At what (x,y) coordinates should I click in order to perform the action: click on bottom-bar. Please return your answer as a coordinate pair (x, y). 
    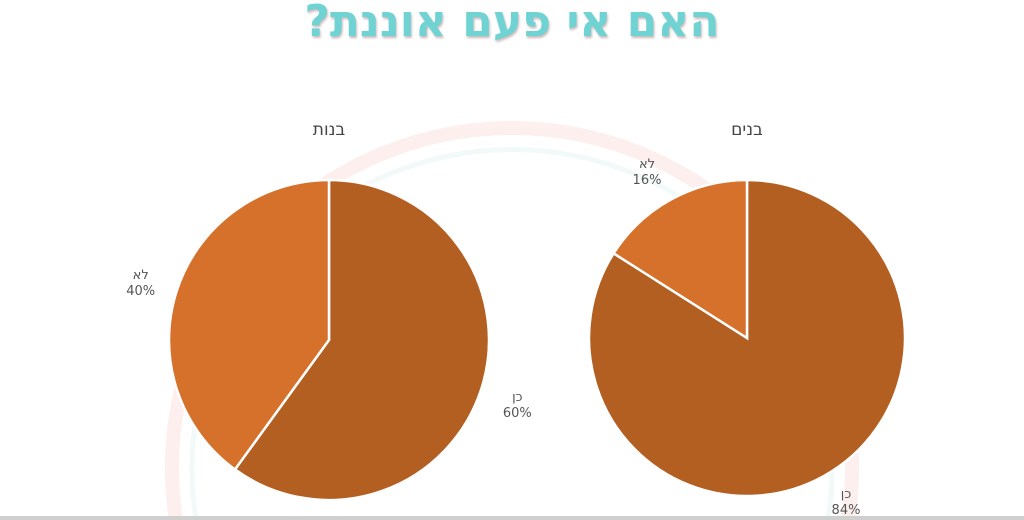
    Looking at the image, I should click on (512, 518).